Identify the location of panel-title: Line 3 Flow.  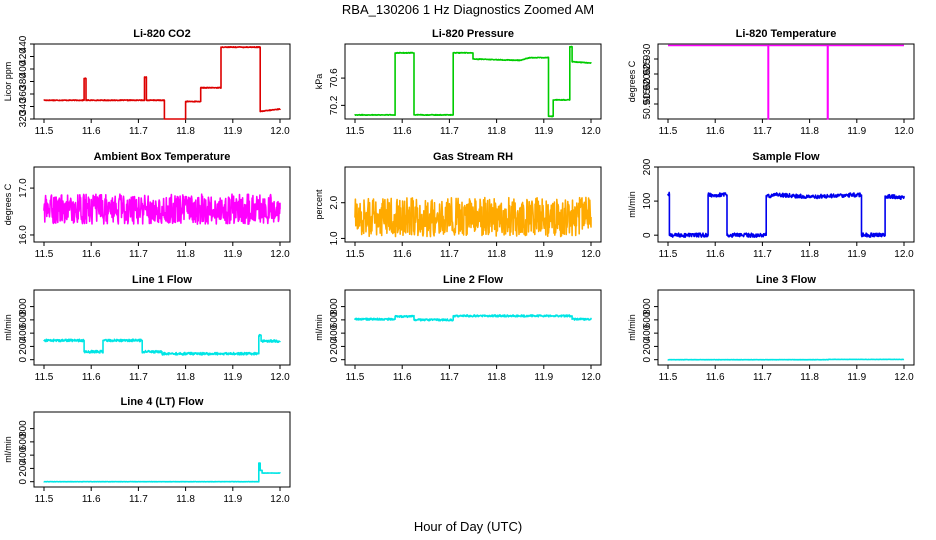
(786, 280).